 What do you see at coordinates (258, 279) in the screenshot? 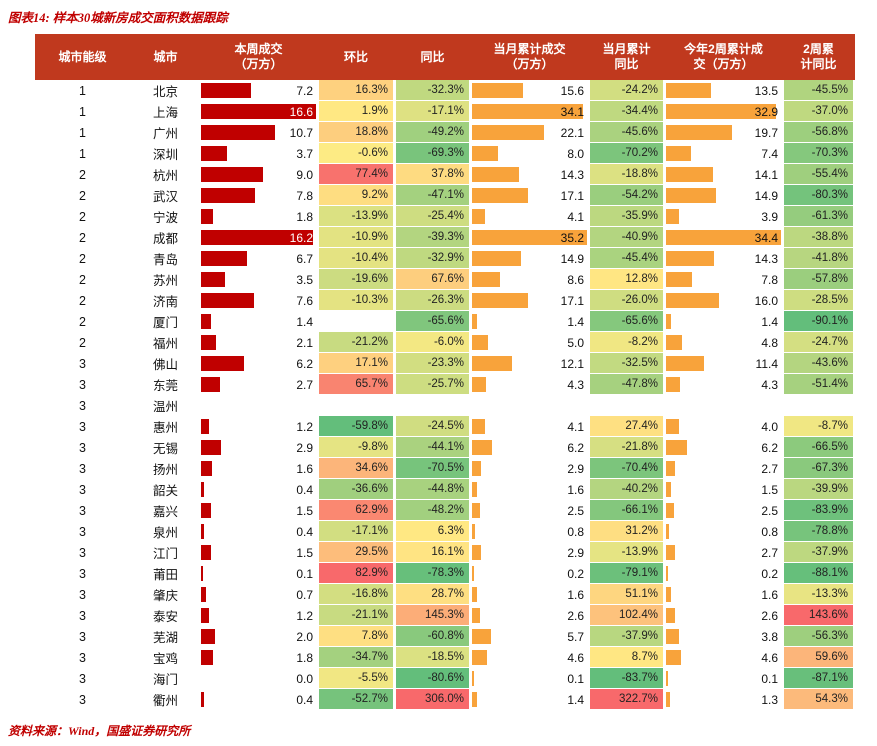
I see `week-sales-cell: 3.5` at bounding box center [258, 279].